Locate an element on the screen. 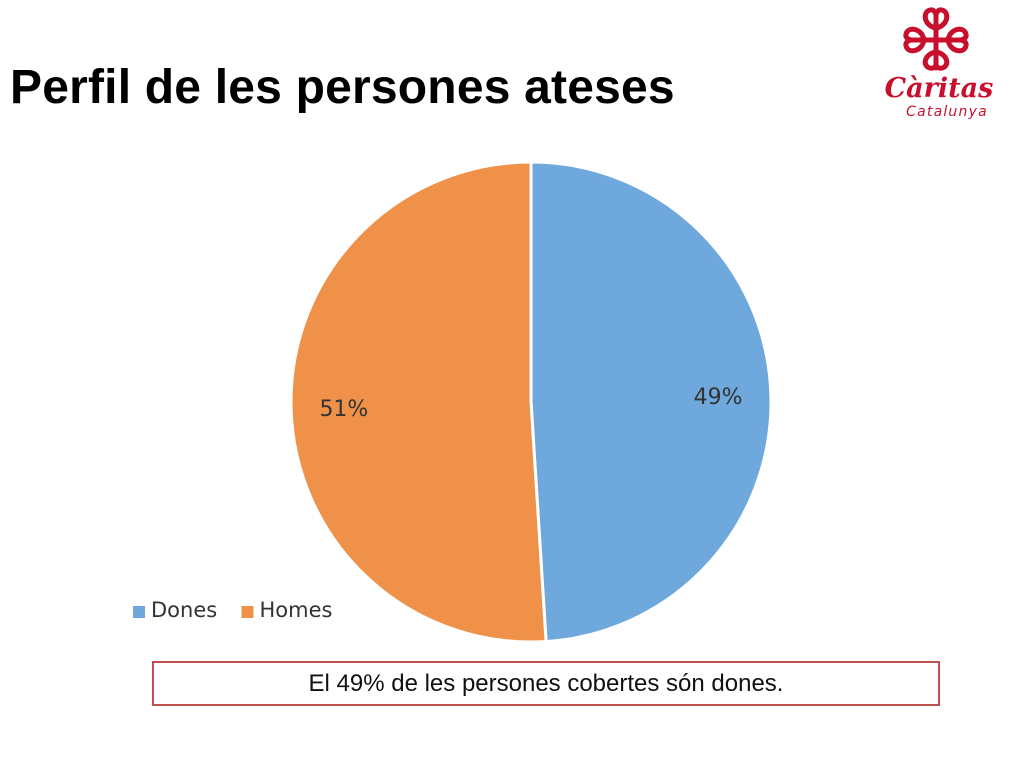  page-title: Perfil de les persones ateses is located at coordinates (342, 87).